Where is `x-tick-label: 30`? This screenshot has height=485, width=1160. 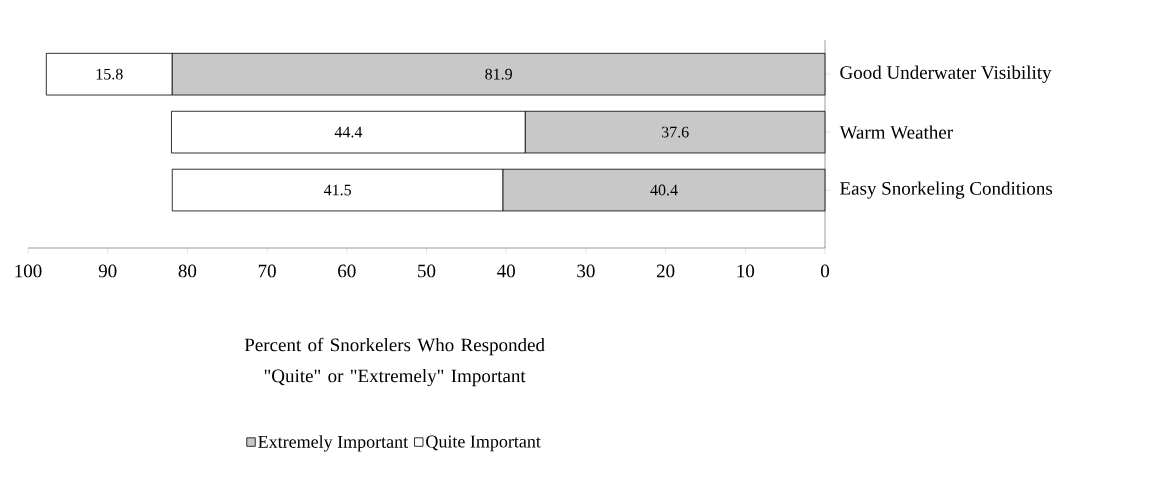
x-tick-label: 30 is located at coordinates (586, 271).